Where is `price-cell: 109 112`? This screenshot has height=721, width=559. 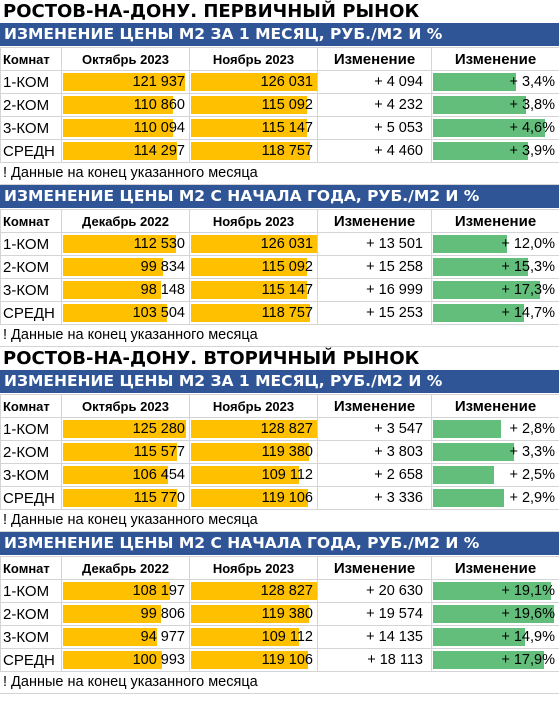
price-cell: 109 112 is located at coordinates (253, 637).